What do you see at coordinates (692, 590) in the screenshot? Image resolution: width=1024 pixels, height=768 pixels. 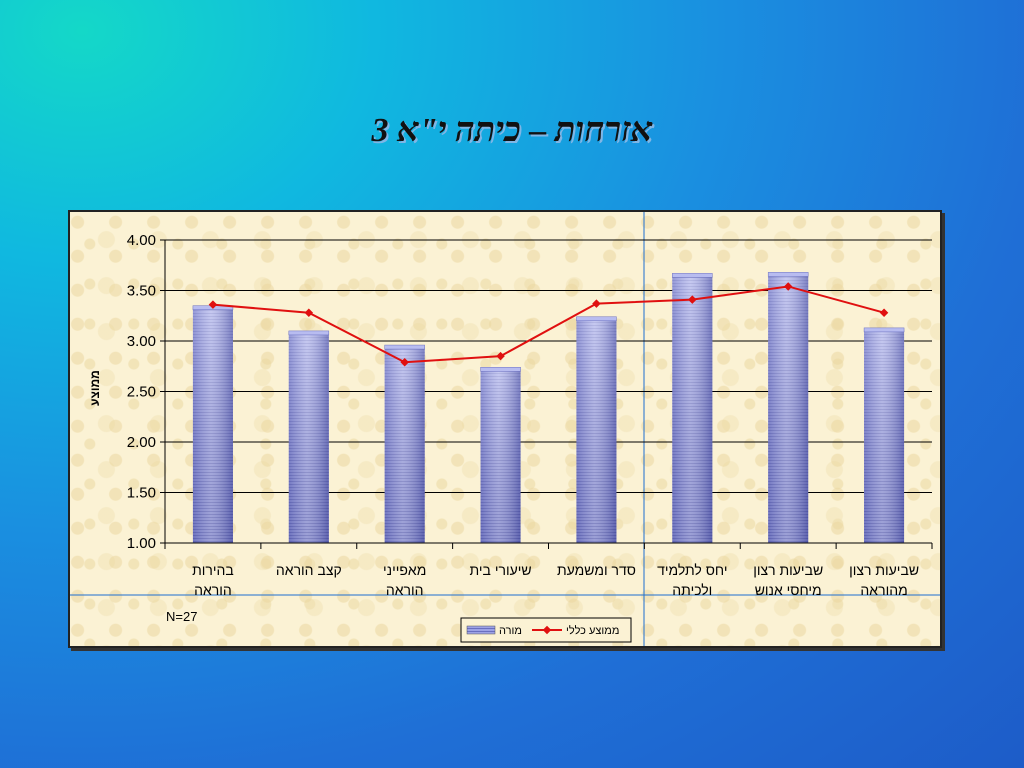 I see `x-tick-label: ולכיתה` at bounding box center [692, 590].